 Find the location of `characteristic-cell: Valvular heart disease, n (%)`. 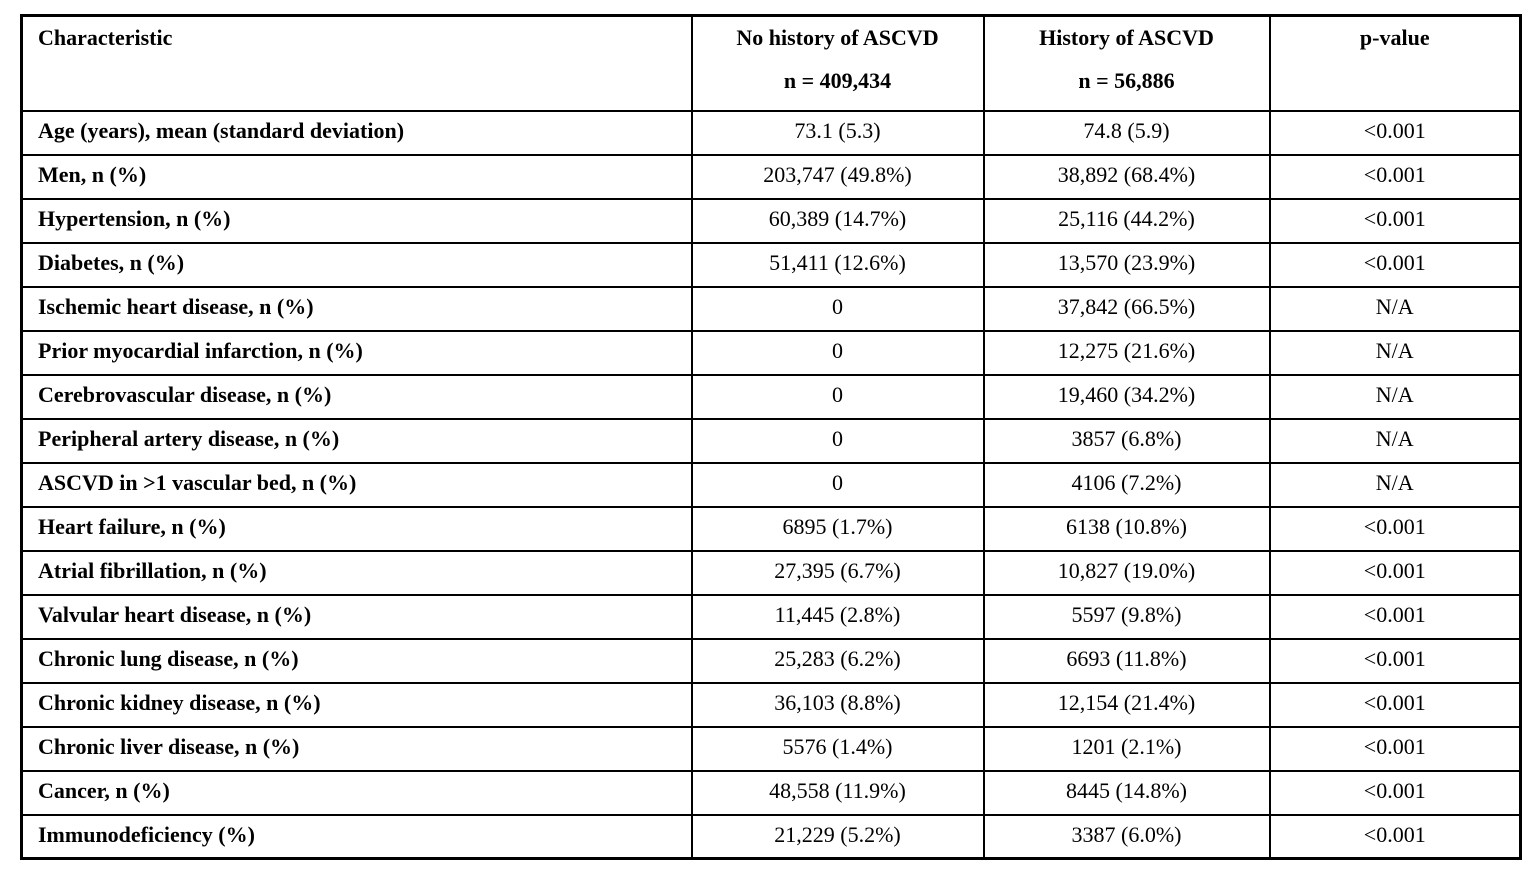

characteristic-cell: Valvular heart disease, n (%) is located at coordinates (356, 616).